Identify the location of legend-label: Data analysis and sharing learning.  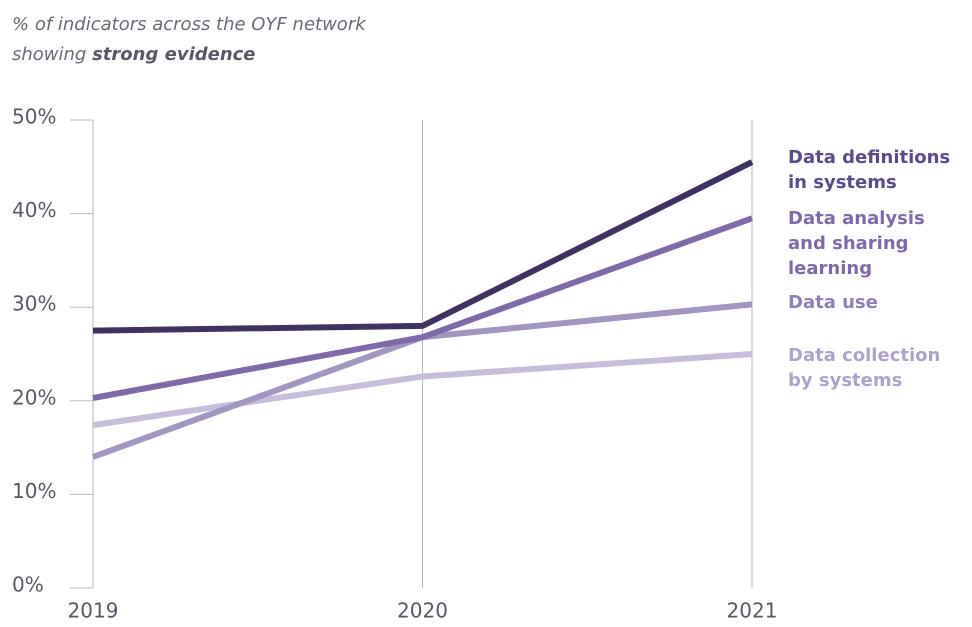
(856, 243).